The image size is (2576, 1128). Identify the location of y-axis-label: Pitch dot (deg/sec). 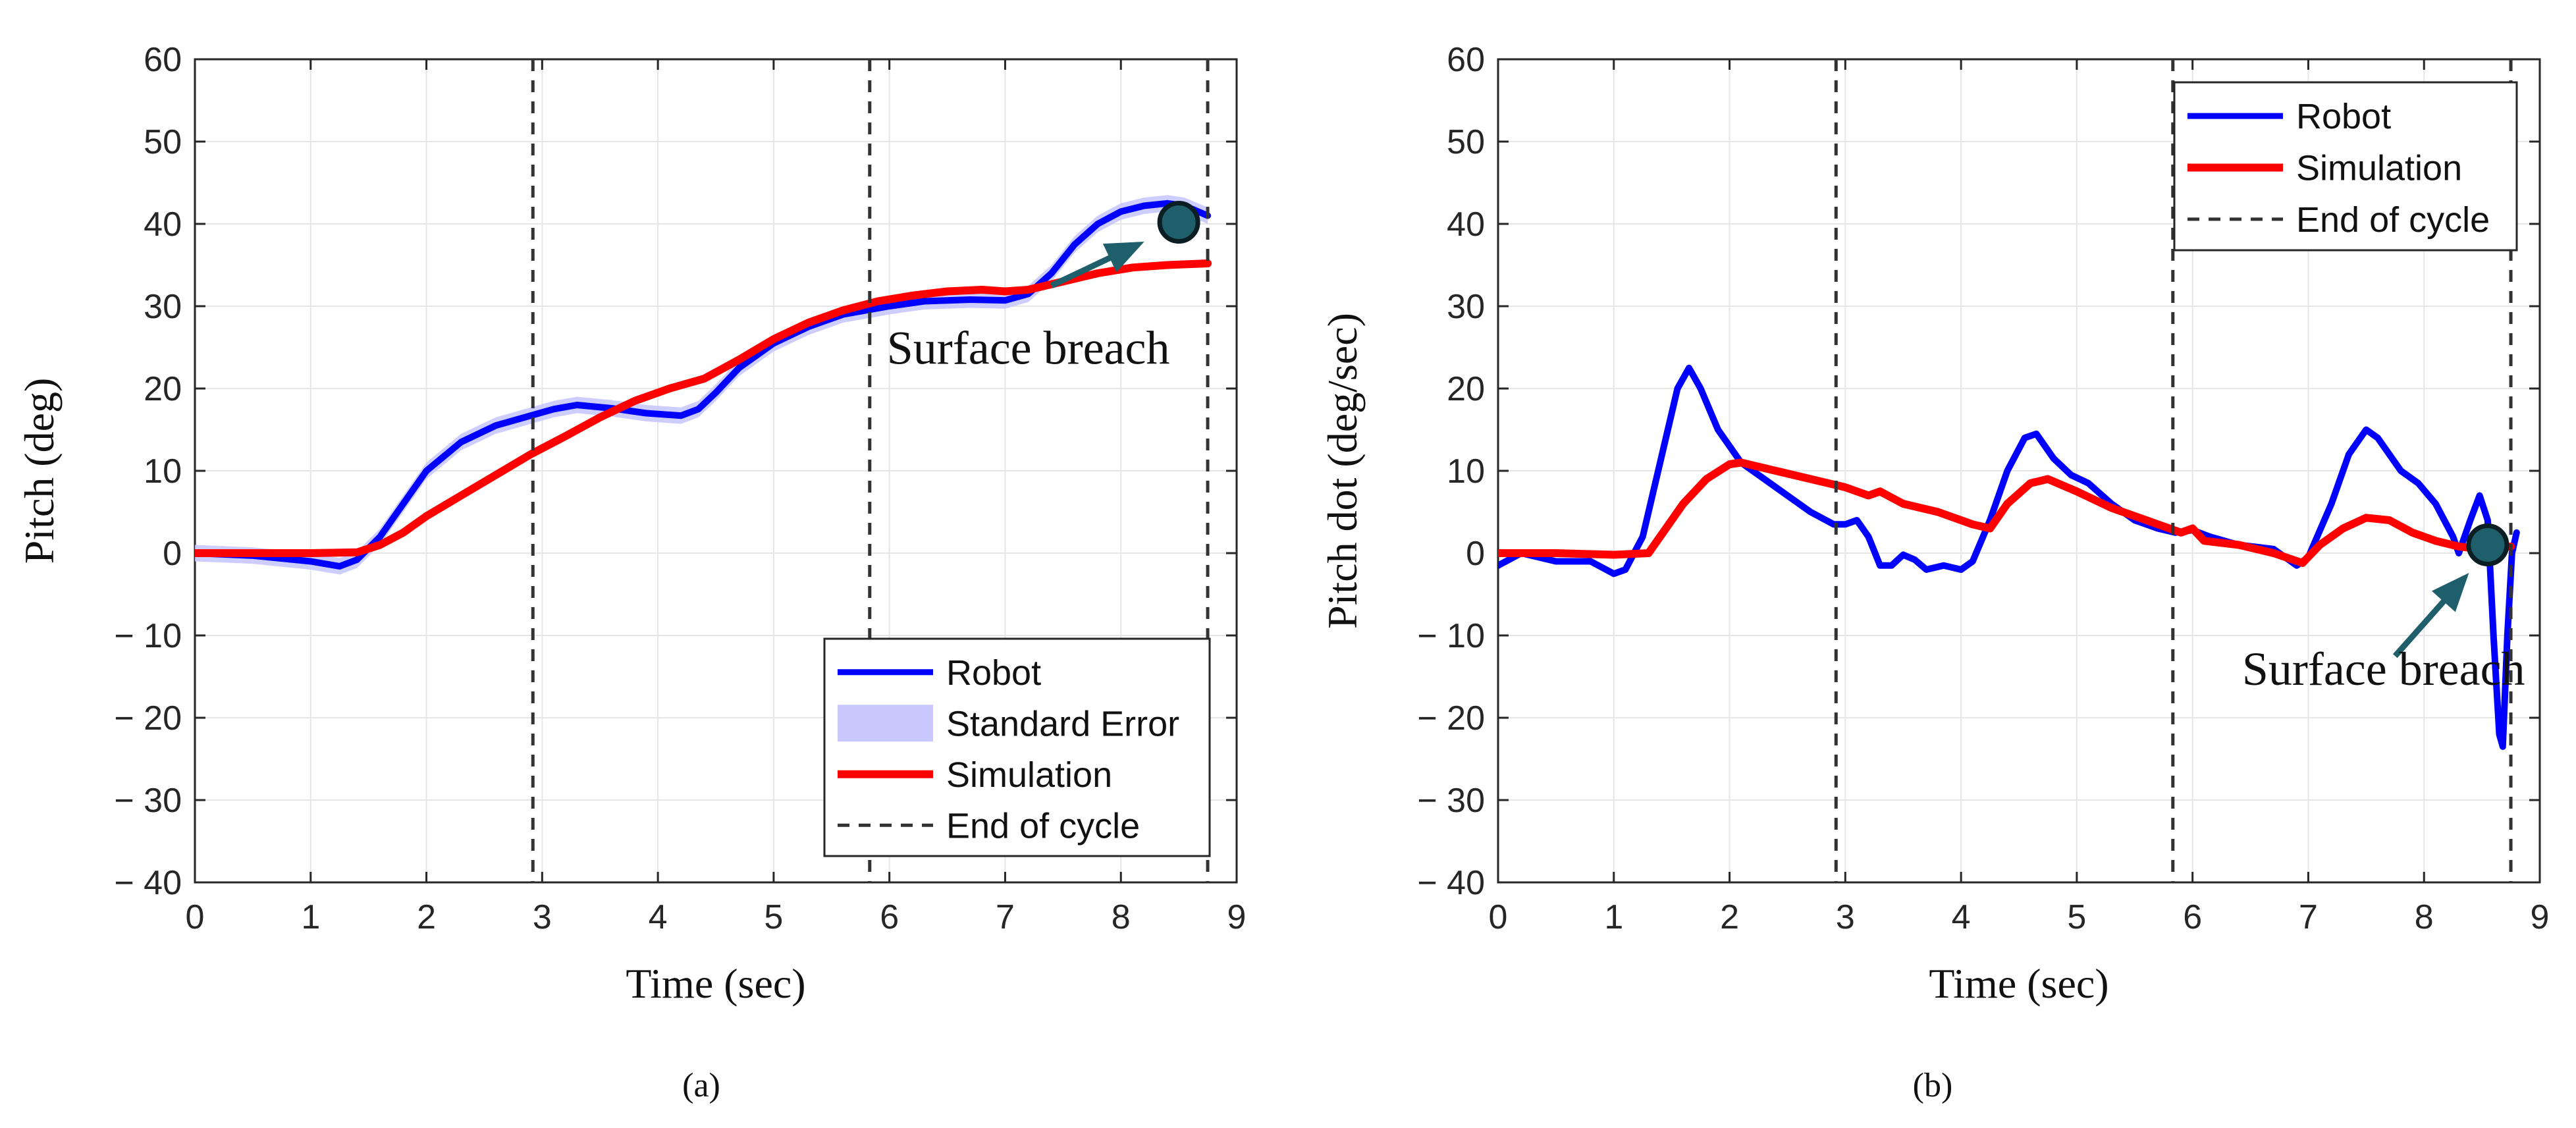
(1342, 471).